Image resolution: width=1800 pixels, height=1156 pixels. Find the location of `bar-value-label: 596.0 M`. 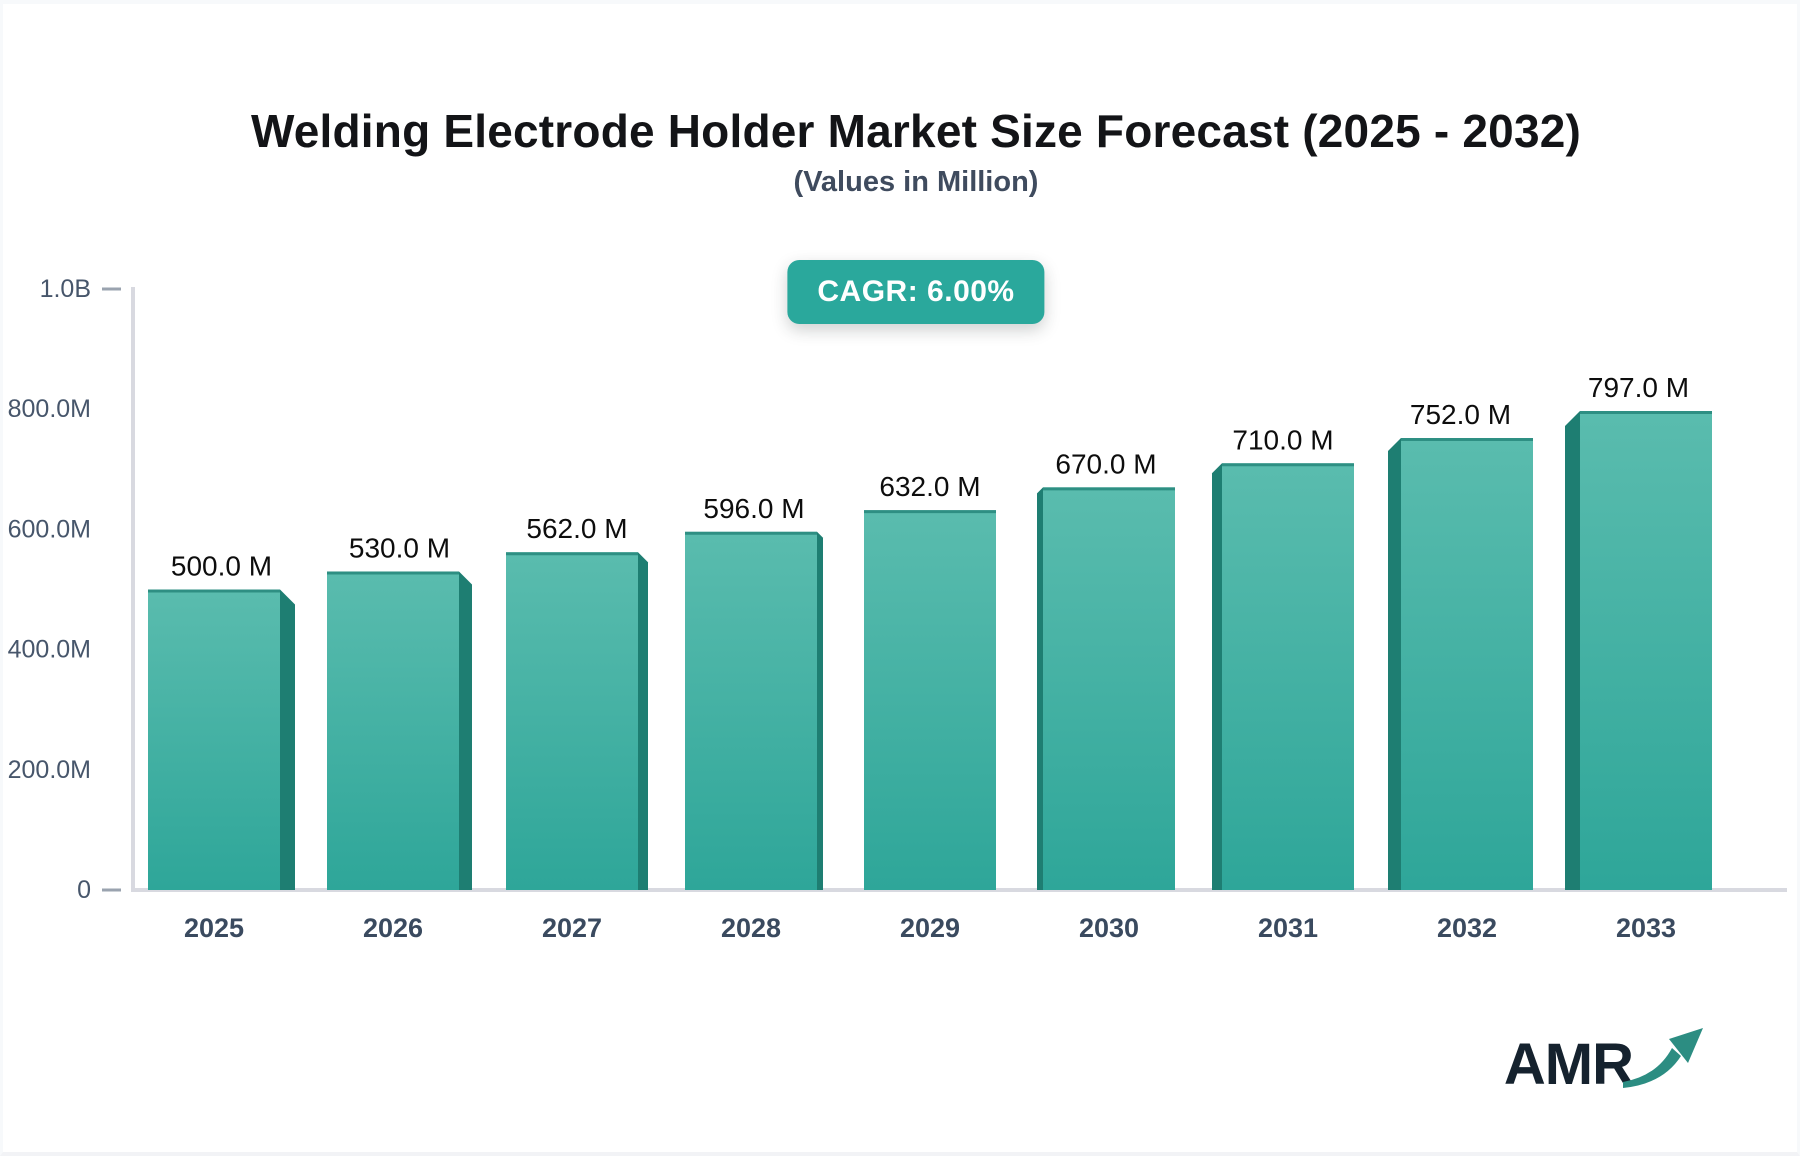

bar-value-label: 596.0 M is located at coordinates (753, 508).